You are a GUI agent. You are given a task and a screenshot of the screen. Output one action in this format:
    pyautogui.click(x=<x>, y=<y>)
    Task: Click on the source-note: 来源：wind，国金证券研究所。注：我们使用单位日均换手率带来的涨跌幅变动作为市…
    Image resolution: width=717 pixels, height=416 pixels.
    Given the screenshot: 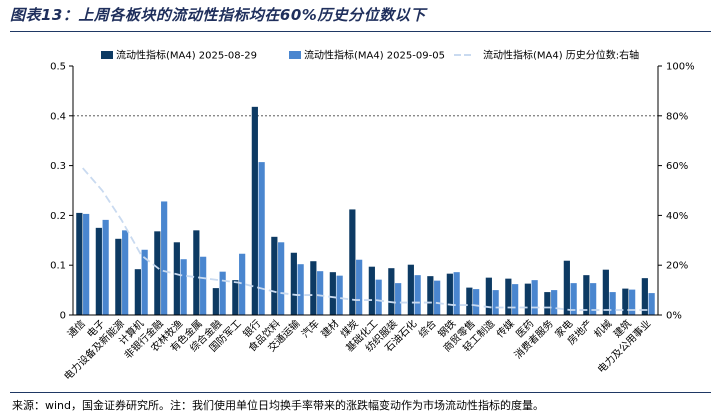 What is the action you would take?
    pyautogui.click(x=278, y=405)
    